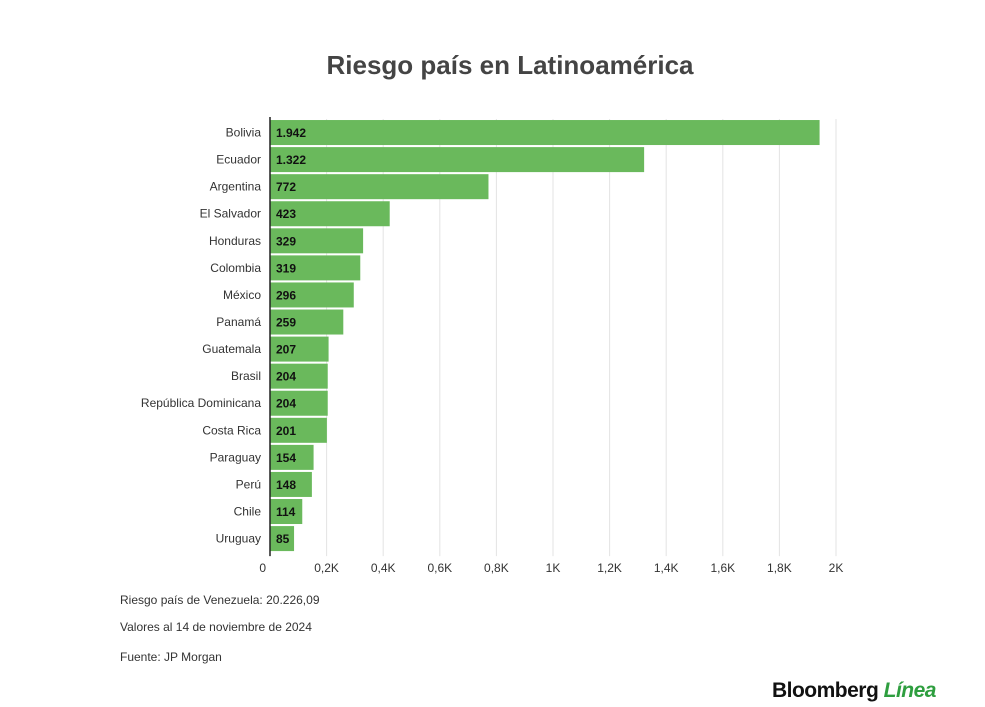  What do you see at coordinates (238, 322) in the screenshot?
I see `category-label: Panamá` at bounding box center [238, 322].